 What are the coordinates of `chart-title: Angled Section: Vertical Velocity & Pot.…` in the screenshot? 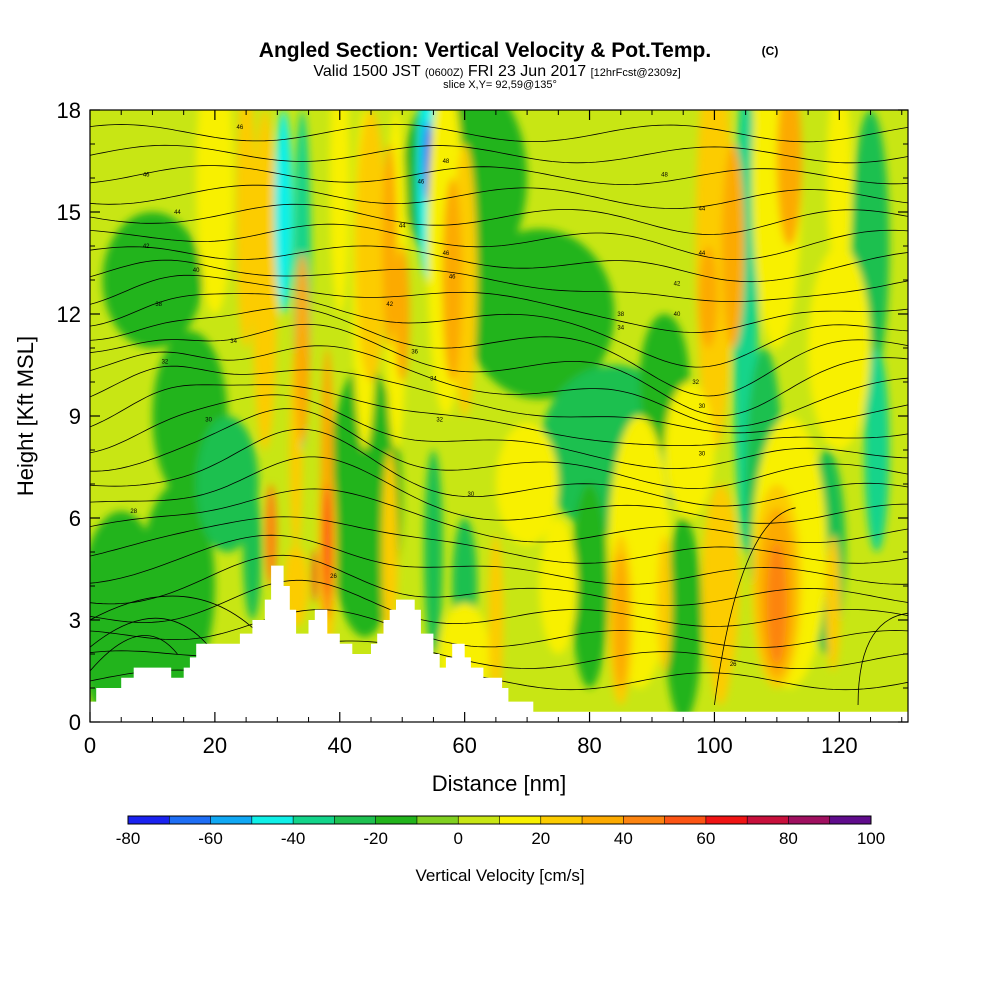 It's located at (485, 50).